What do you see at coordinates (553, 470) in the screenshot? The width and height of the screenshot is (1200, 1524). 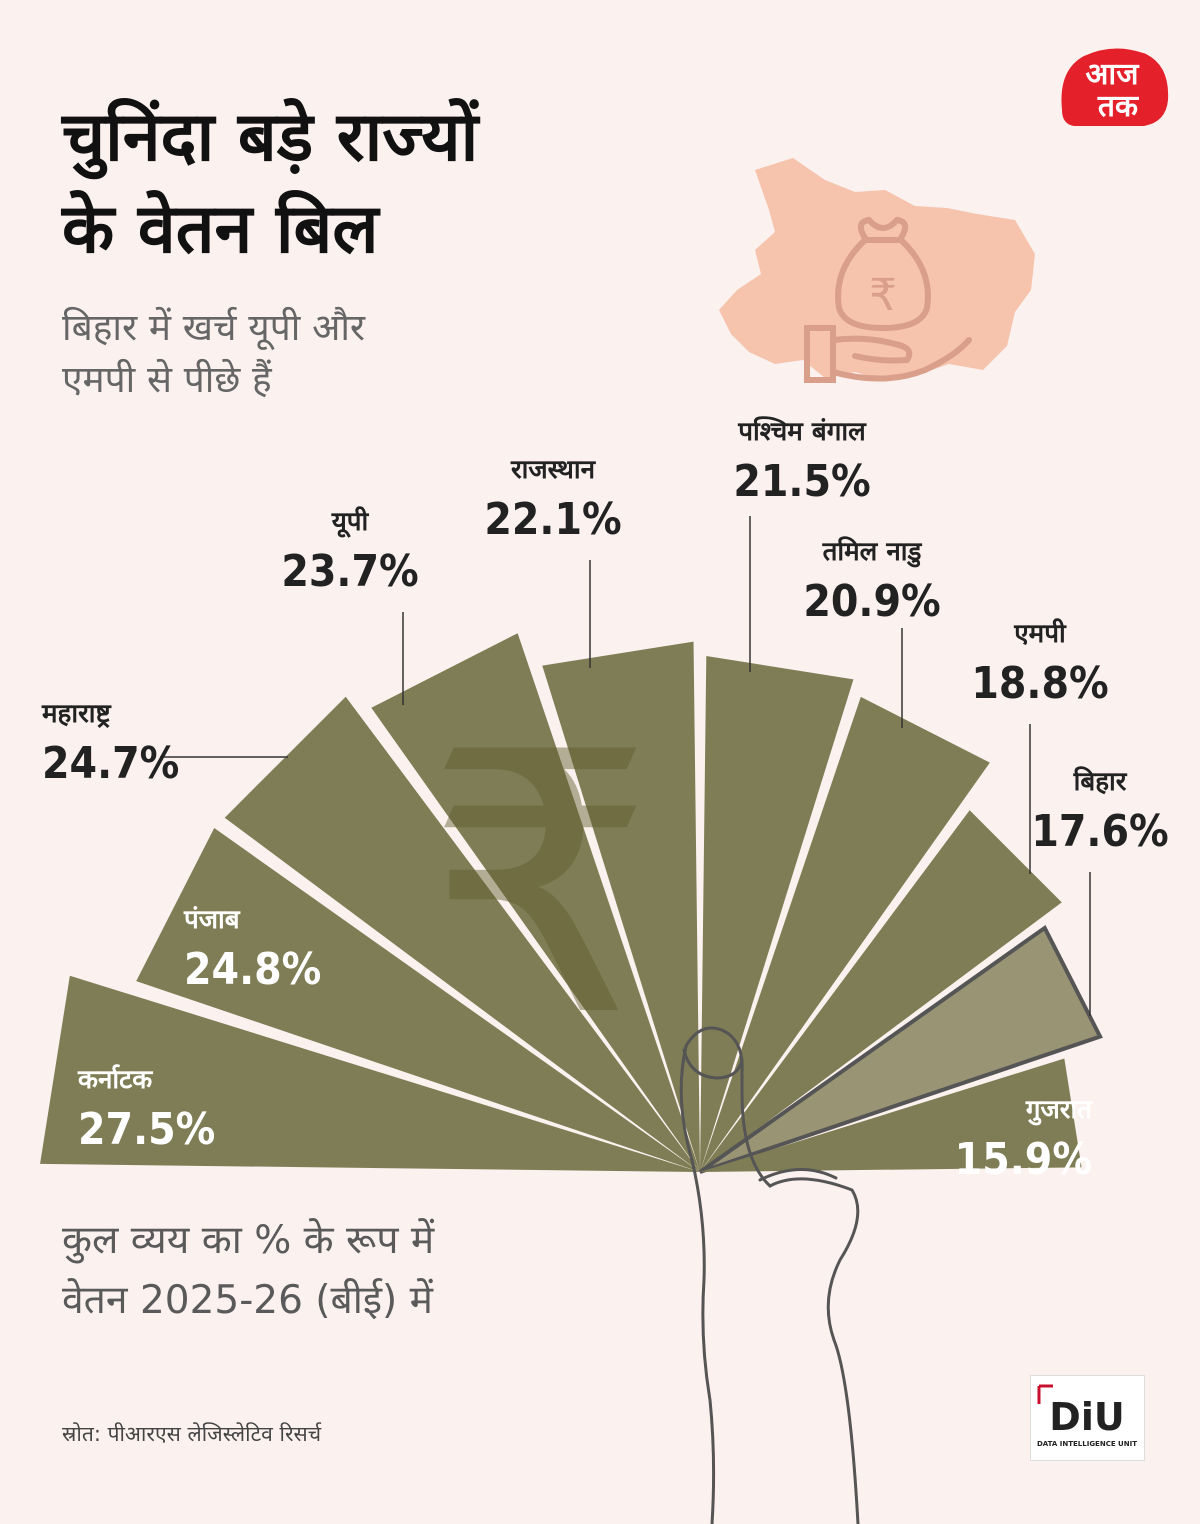 I see `category-label-5: राजस्थान` at bounding box center [553, 470].